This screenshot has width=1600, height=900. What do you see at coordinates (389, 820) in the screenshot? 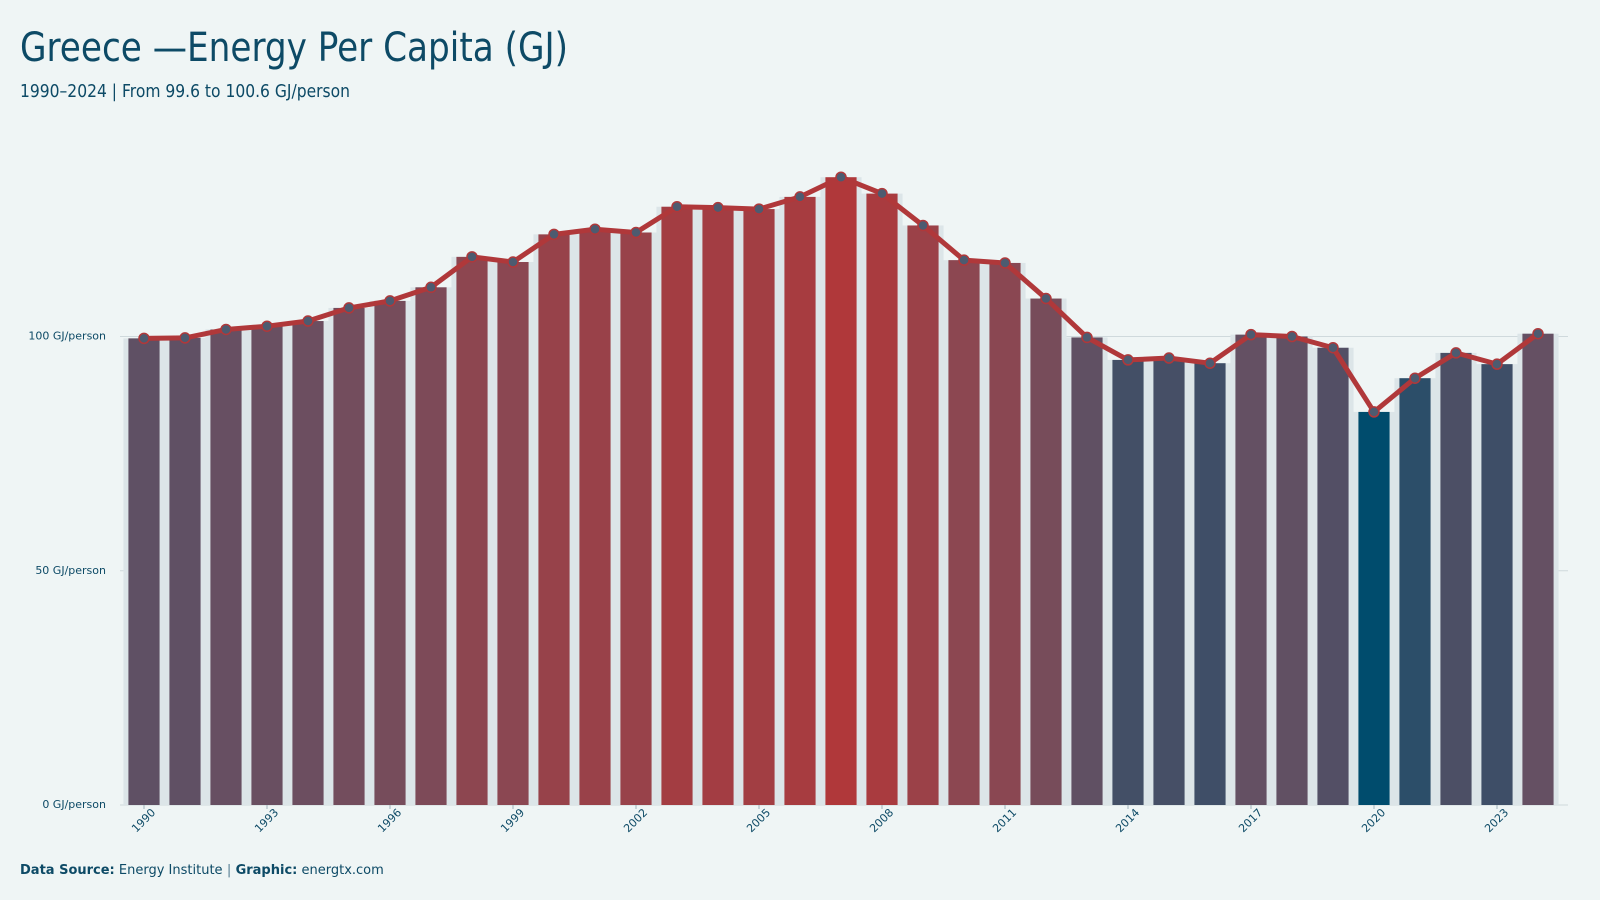
I see `x-tick-label: 1996` at bounding box center [389, 820].